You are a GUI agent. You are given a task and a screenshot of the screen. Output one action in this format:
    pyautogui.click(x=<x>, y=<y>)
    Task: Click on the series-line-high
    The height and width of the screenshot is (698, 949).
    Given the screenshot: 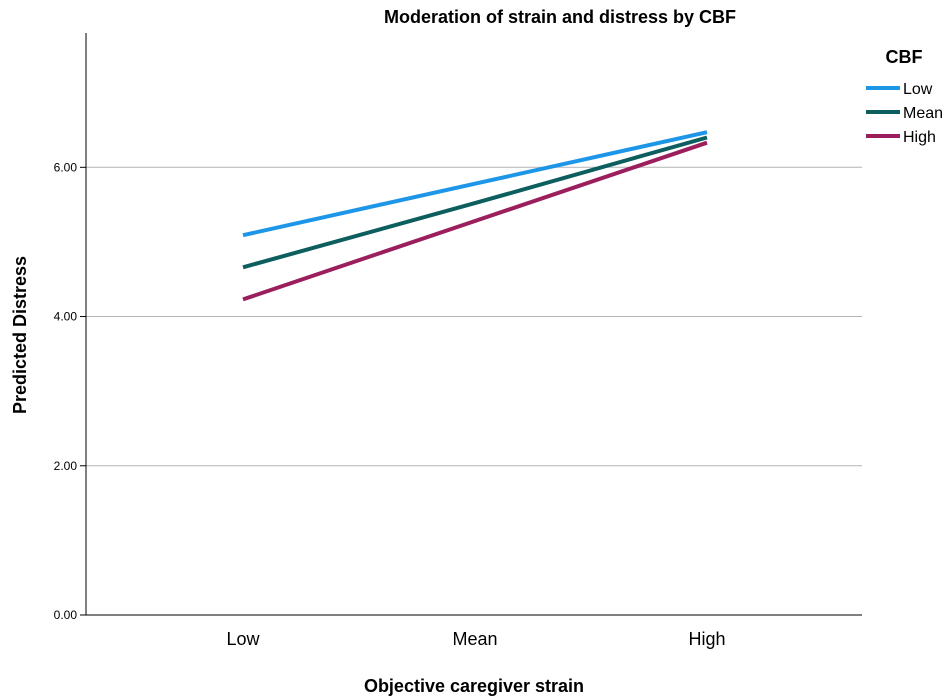 What is the action you would take?
    pyautogui.click(x=475, y=221)
    